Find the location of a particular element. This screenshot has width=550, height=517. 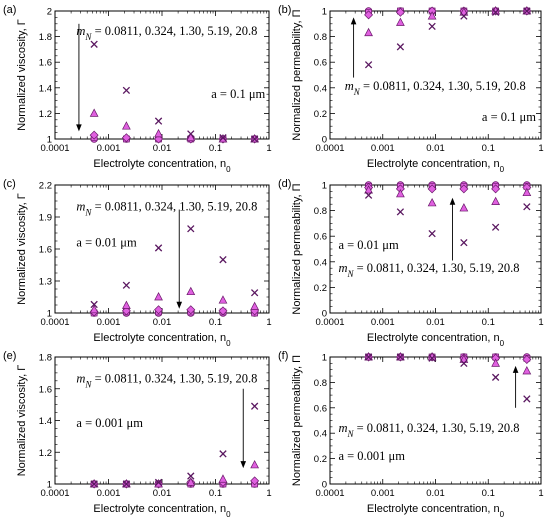

annotation-radius: a = 0.01 μm is located at coordinates (106, 242).